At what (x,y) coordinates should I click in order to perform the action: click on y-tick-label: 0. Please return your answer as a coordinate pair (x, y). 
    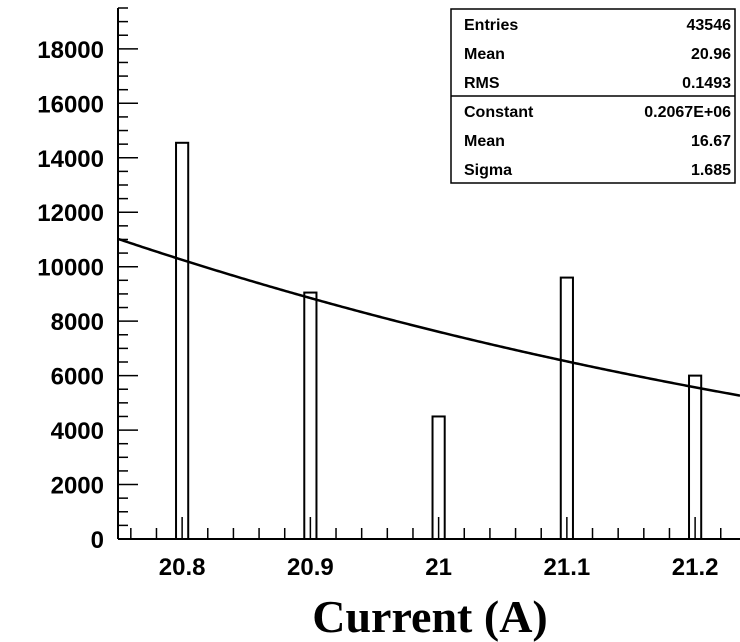
    Looking at the image, I should click on (97, 540).